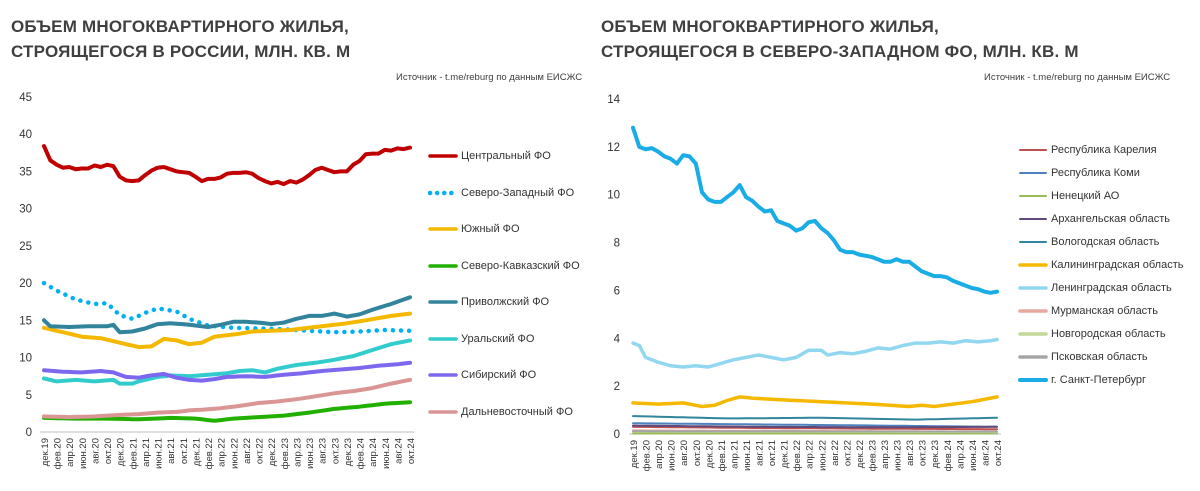  Describe the element at coordinates (885, 454) in the screenshot. I see `x-tick-label: апр.23` at that location.